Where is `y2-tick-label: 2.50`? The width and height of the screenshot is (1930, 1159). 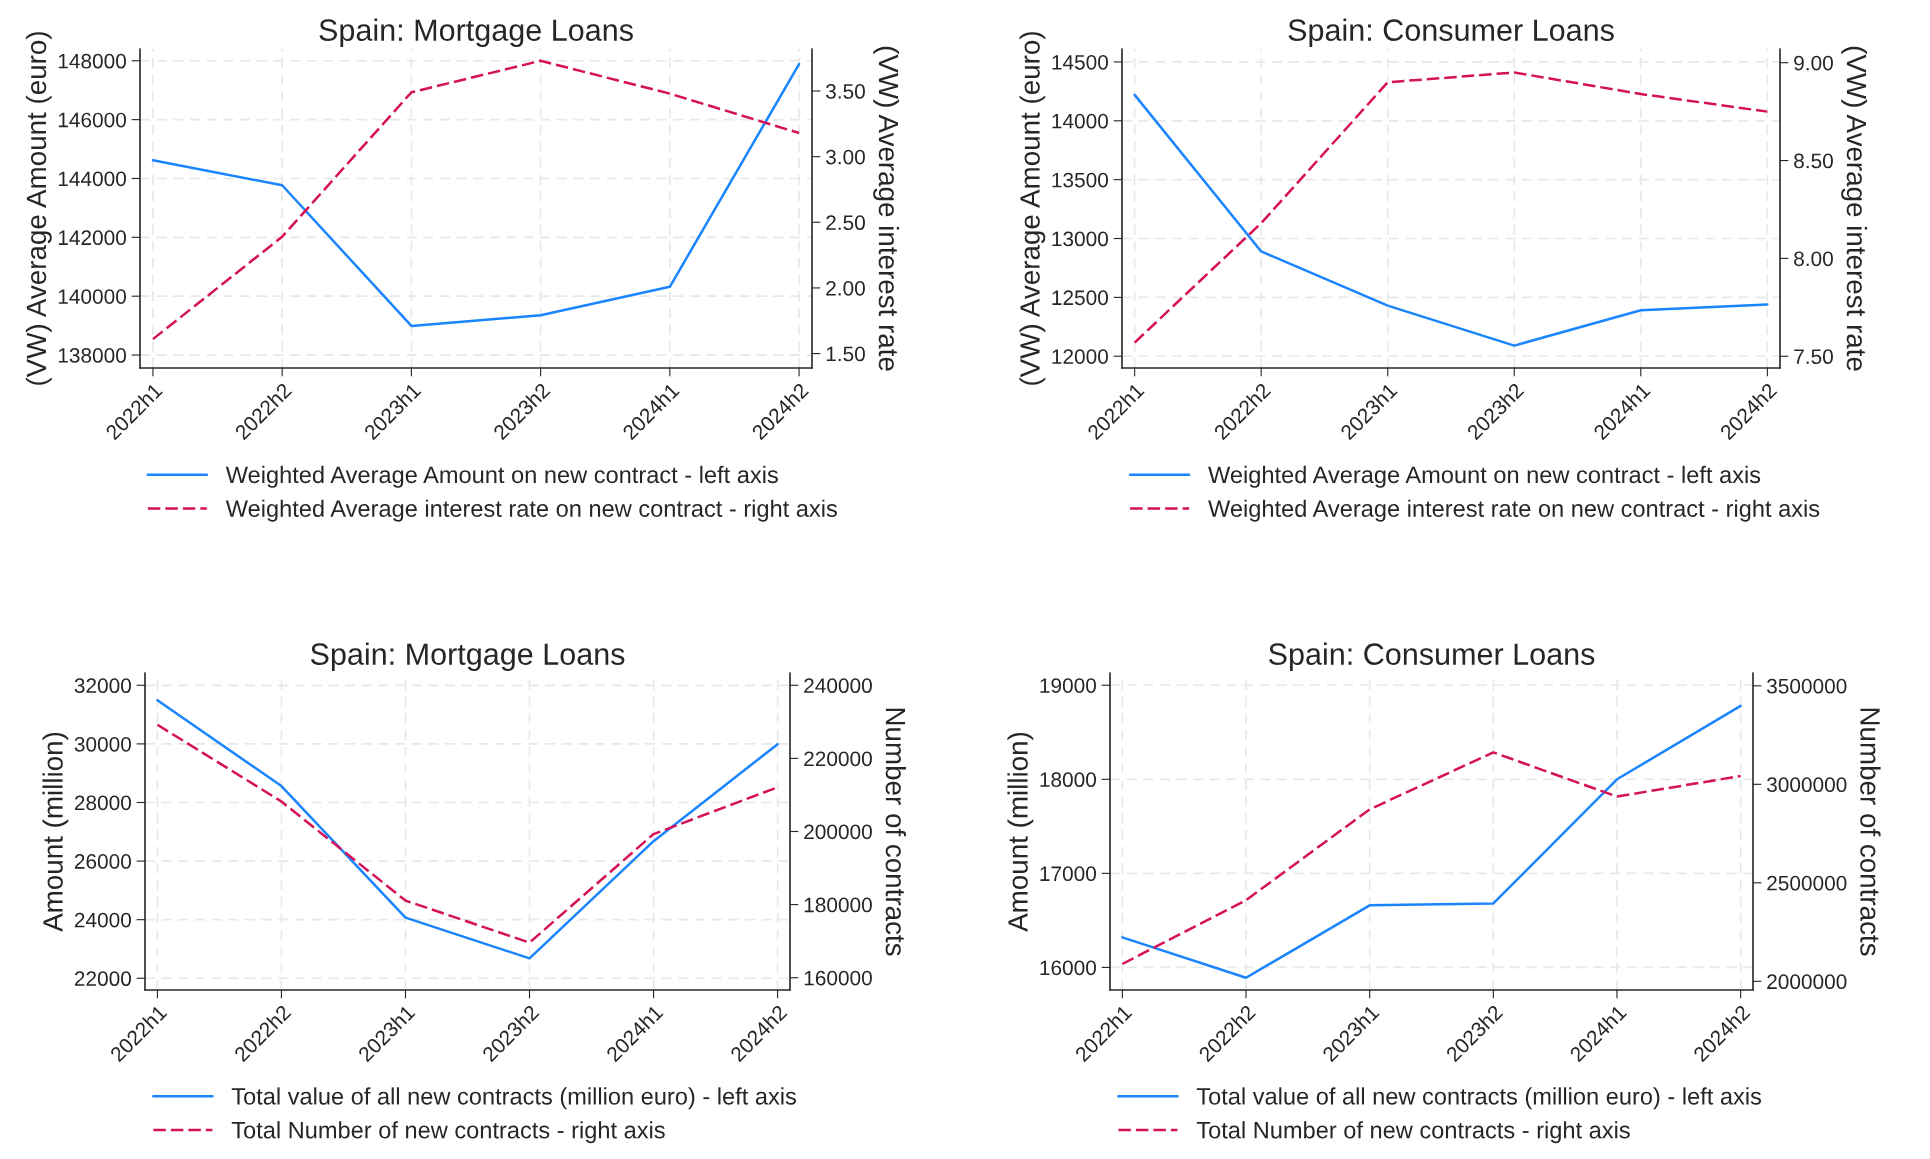
y2-tick-label: 2.50 is located at coordinates (845, 223).